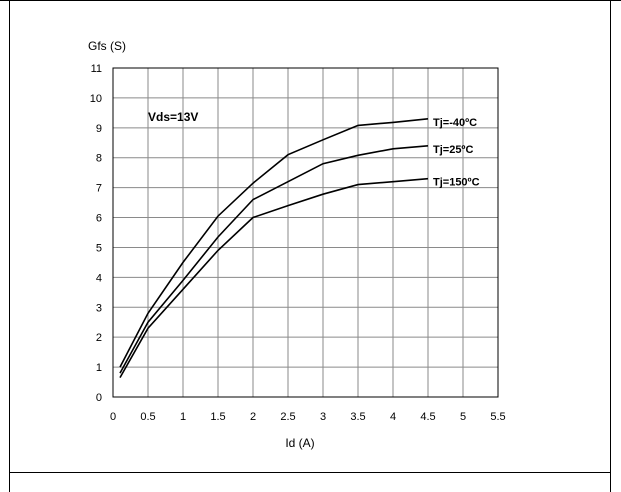 This screenshot has width=621, height=492. What do you see at coordinates (99, 189) in the screenshot?
I see `y-tick-label: 7` at bounding box center [99, 189].